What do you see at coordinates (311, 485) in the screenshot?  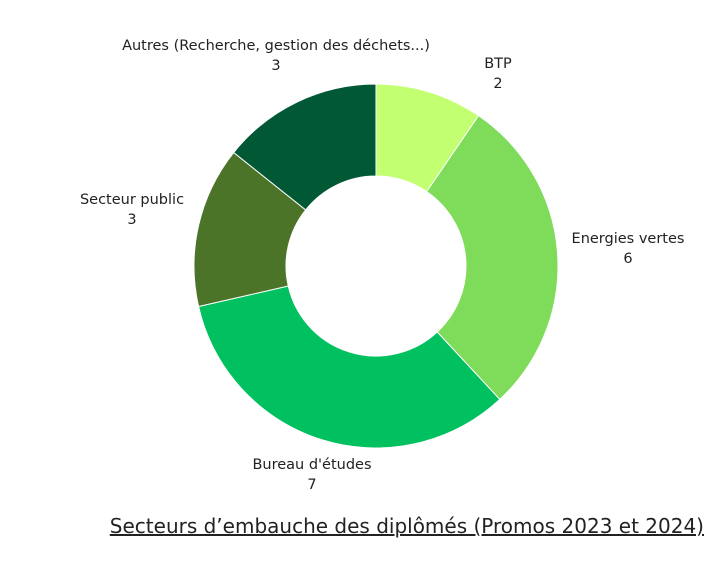 I see `slice-value-bureau-d-etudes: 7` at bounding box center [311, 485].